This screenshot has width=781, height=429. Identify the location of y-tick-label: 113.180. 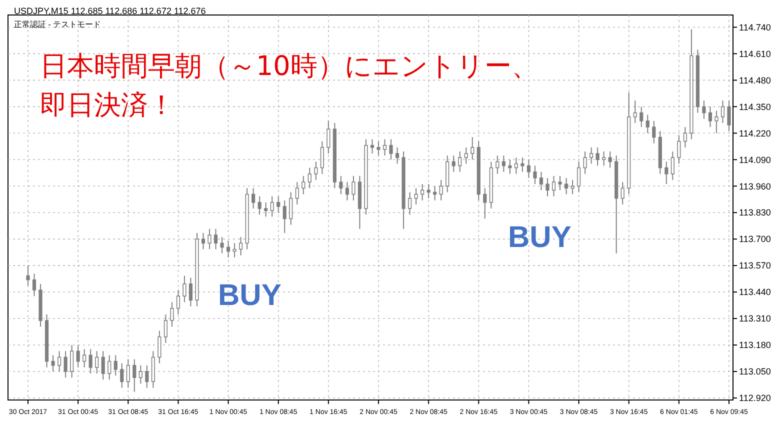
(755, 345).